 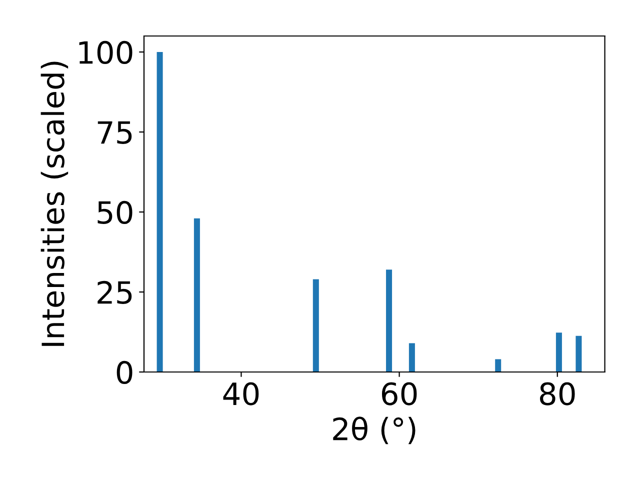 What do you see at coordinates (557, 394) in the screenshot?
I see `x-tick-label: 80` at bounding box center [557, 394].